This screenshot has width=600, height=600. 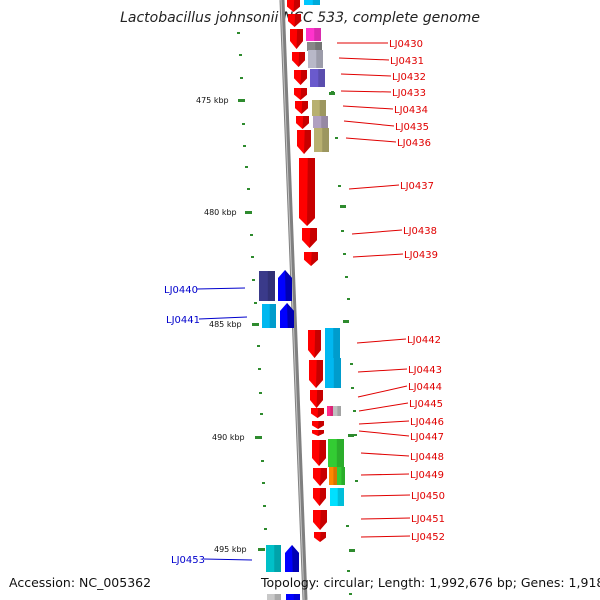 What do you see at coordinates (424, 340) in the screenshot?
I see `gene-label: LJ0442` at bounding box center [424, 340].